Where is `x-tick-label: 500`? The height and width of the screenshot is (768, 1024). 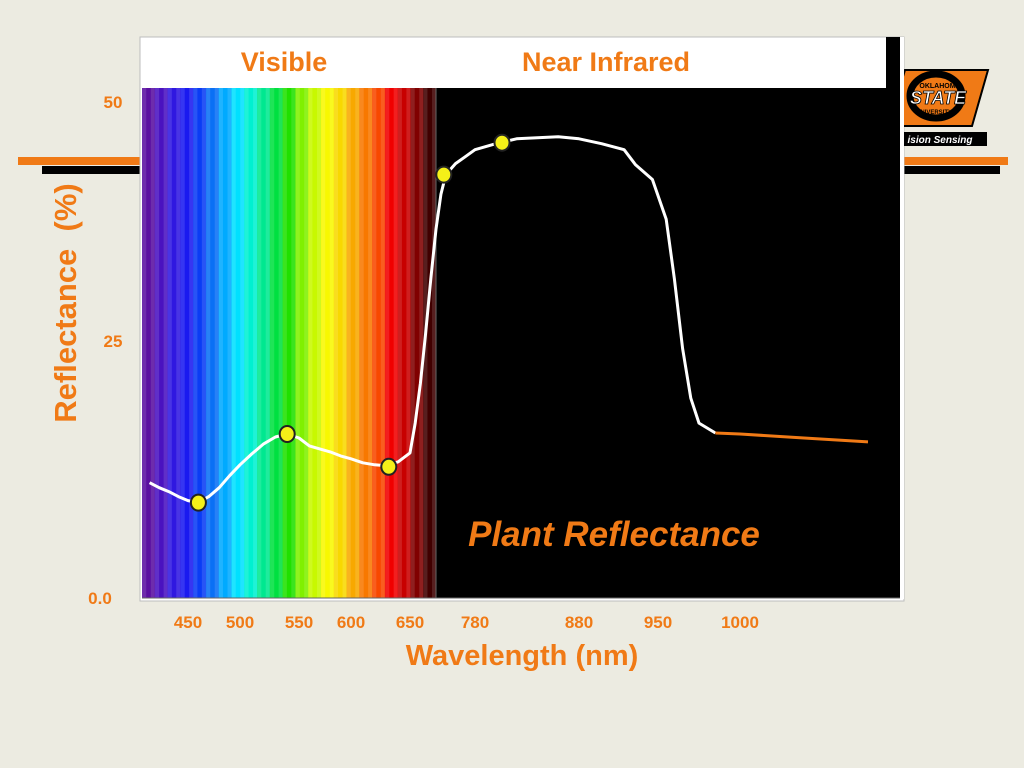 x-tick-label: 500 is located at coordinates (240, 622).